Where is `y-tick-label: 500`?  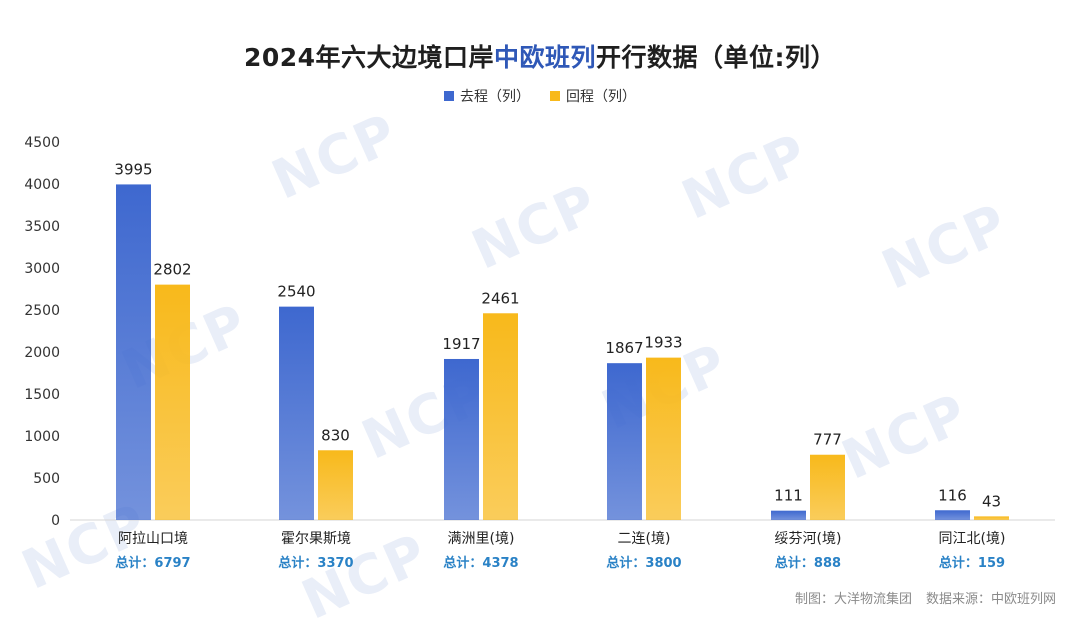
y-tick-label: 500 is located at coordinates (46, 479).